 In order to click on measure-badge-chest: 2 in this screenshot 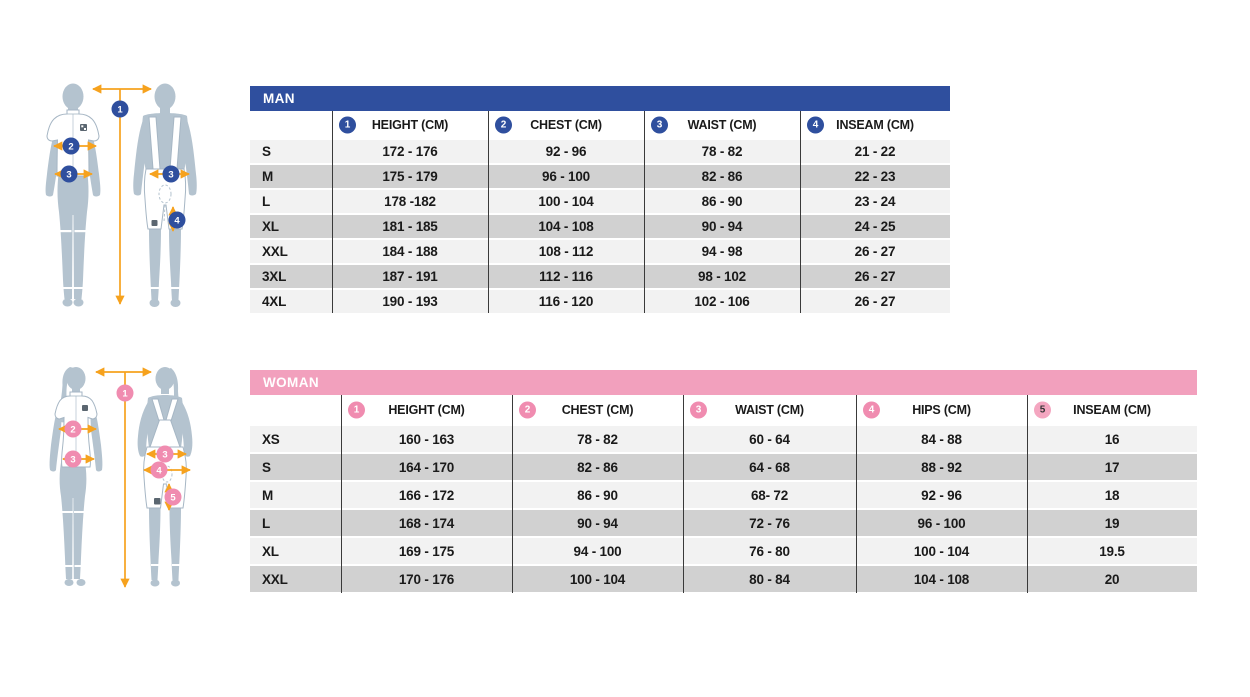, I will do `click(73, 429)`.